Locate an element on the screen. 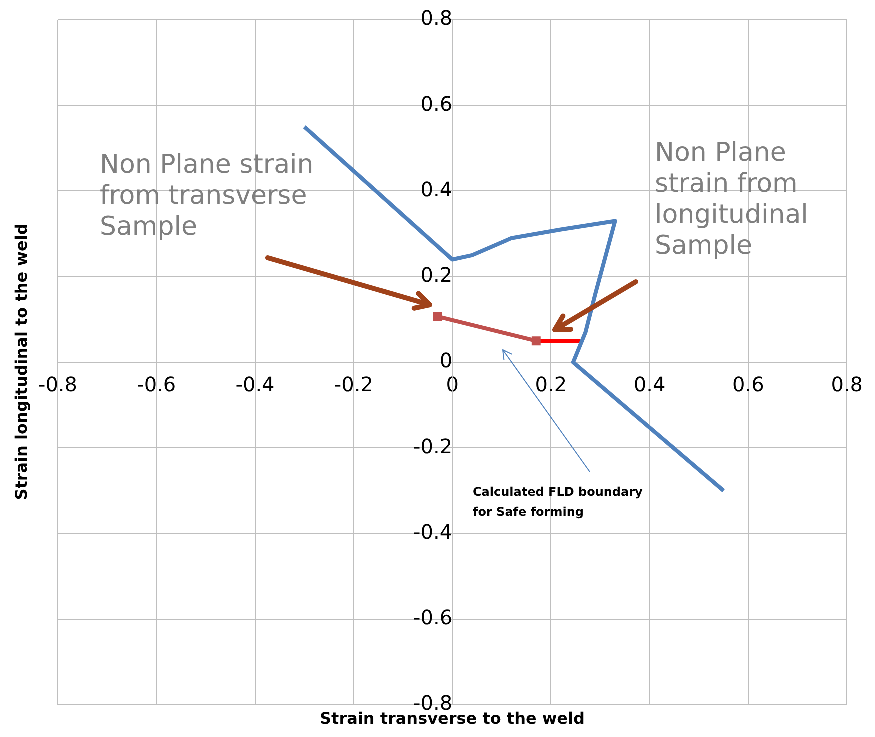  y-tick-label: -0.4 is located at coordinates (433, 532).